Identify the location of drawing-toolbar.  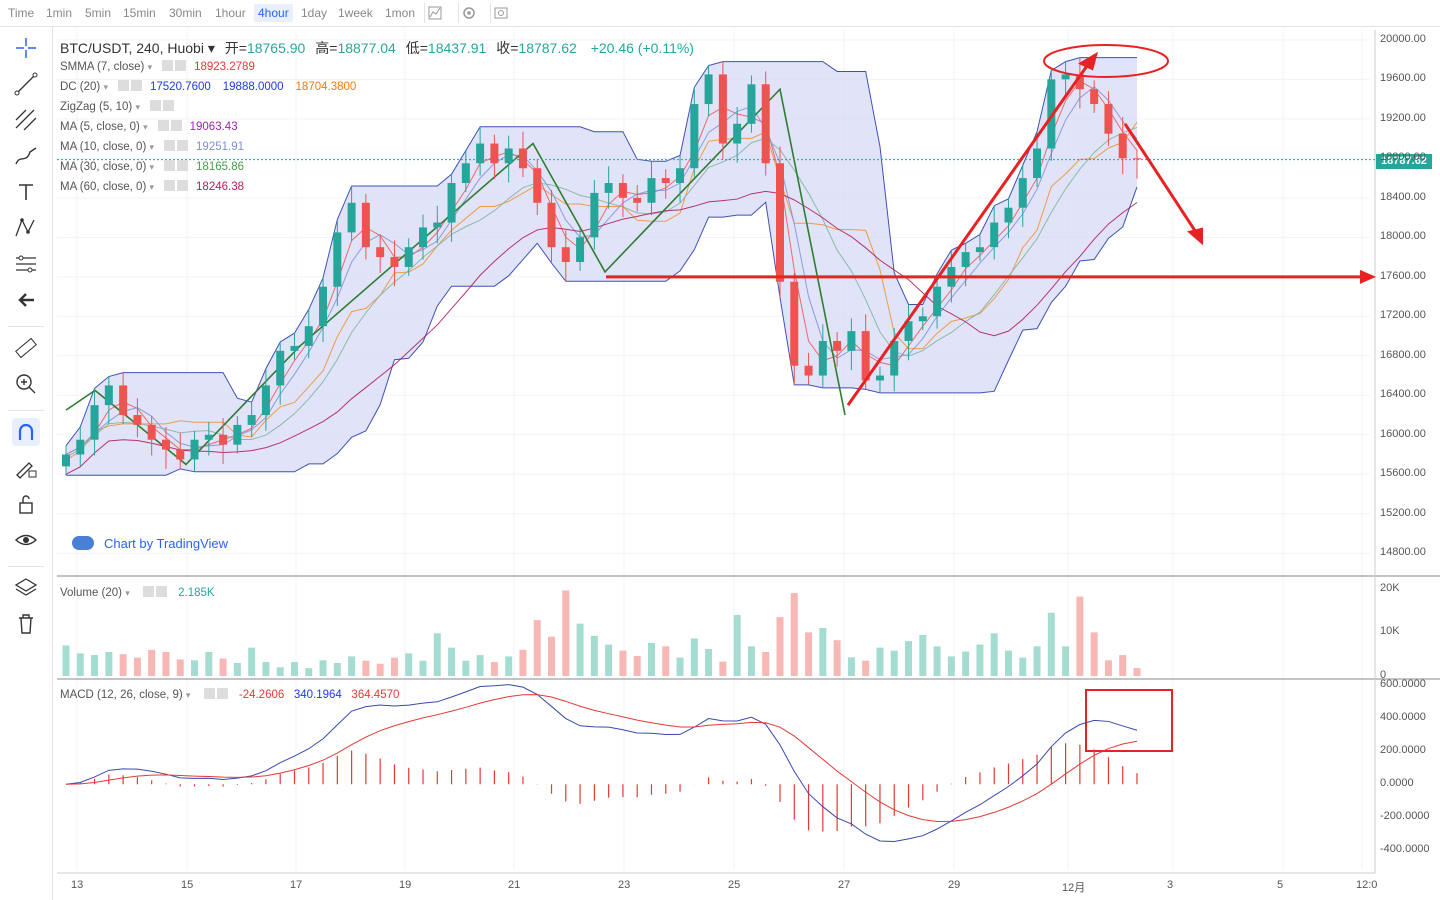
(26, 463).